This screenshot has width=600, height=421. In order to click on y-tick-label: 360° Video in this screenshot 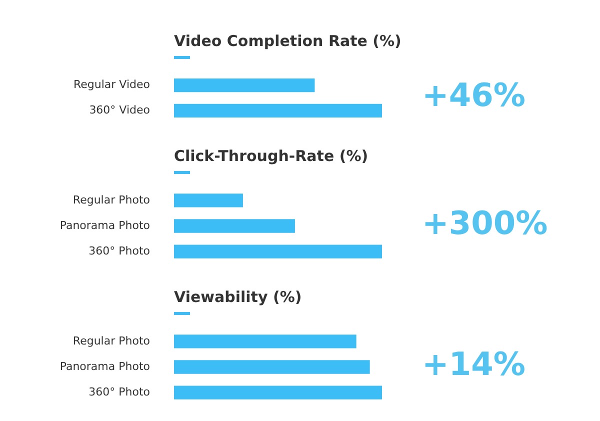, I will do `click(119, 110)`.